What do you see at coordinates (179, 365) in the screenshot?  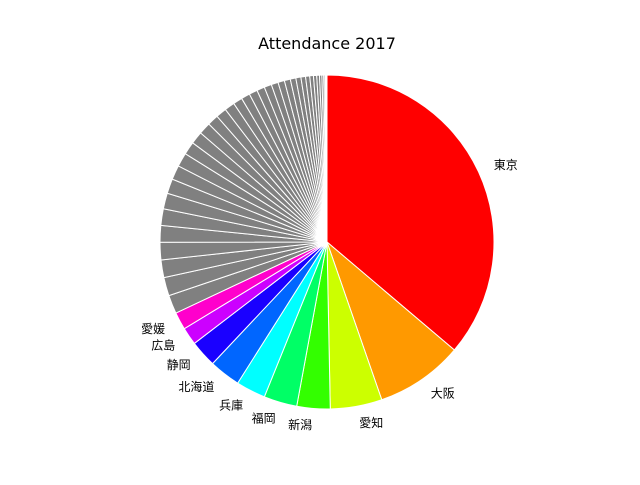 I see `slice-label-7: 静岡` at bounding box center [179, 365].